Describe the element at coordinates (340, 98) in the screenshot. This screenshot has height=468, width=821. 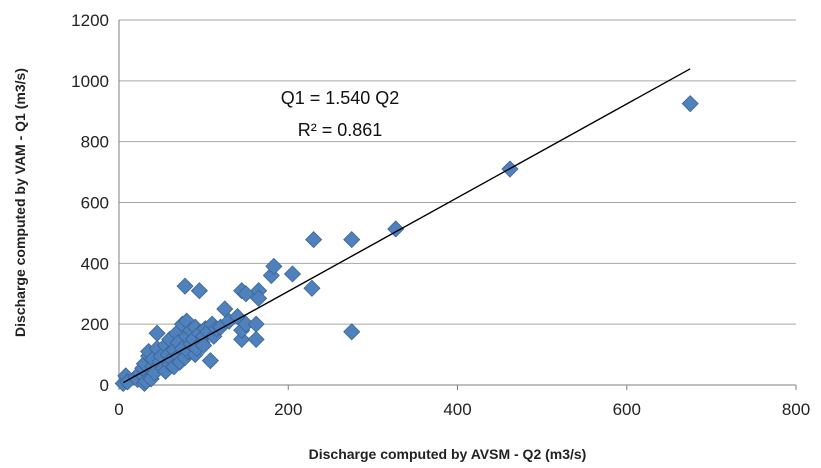
I see `trendline-equation: Q1 = 1.540 Q2` at that location.